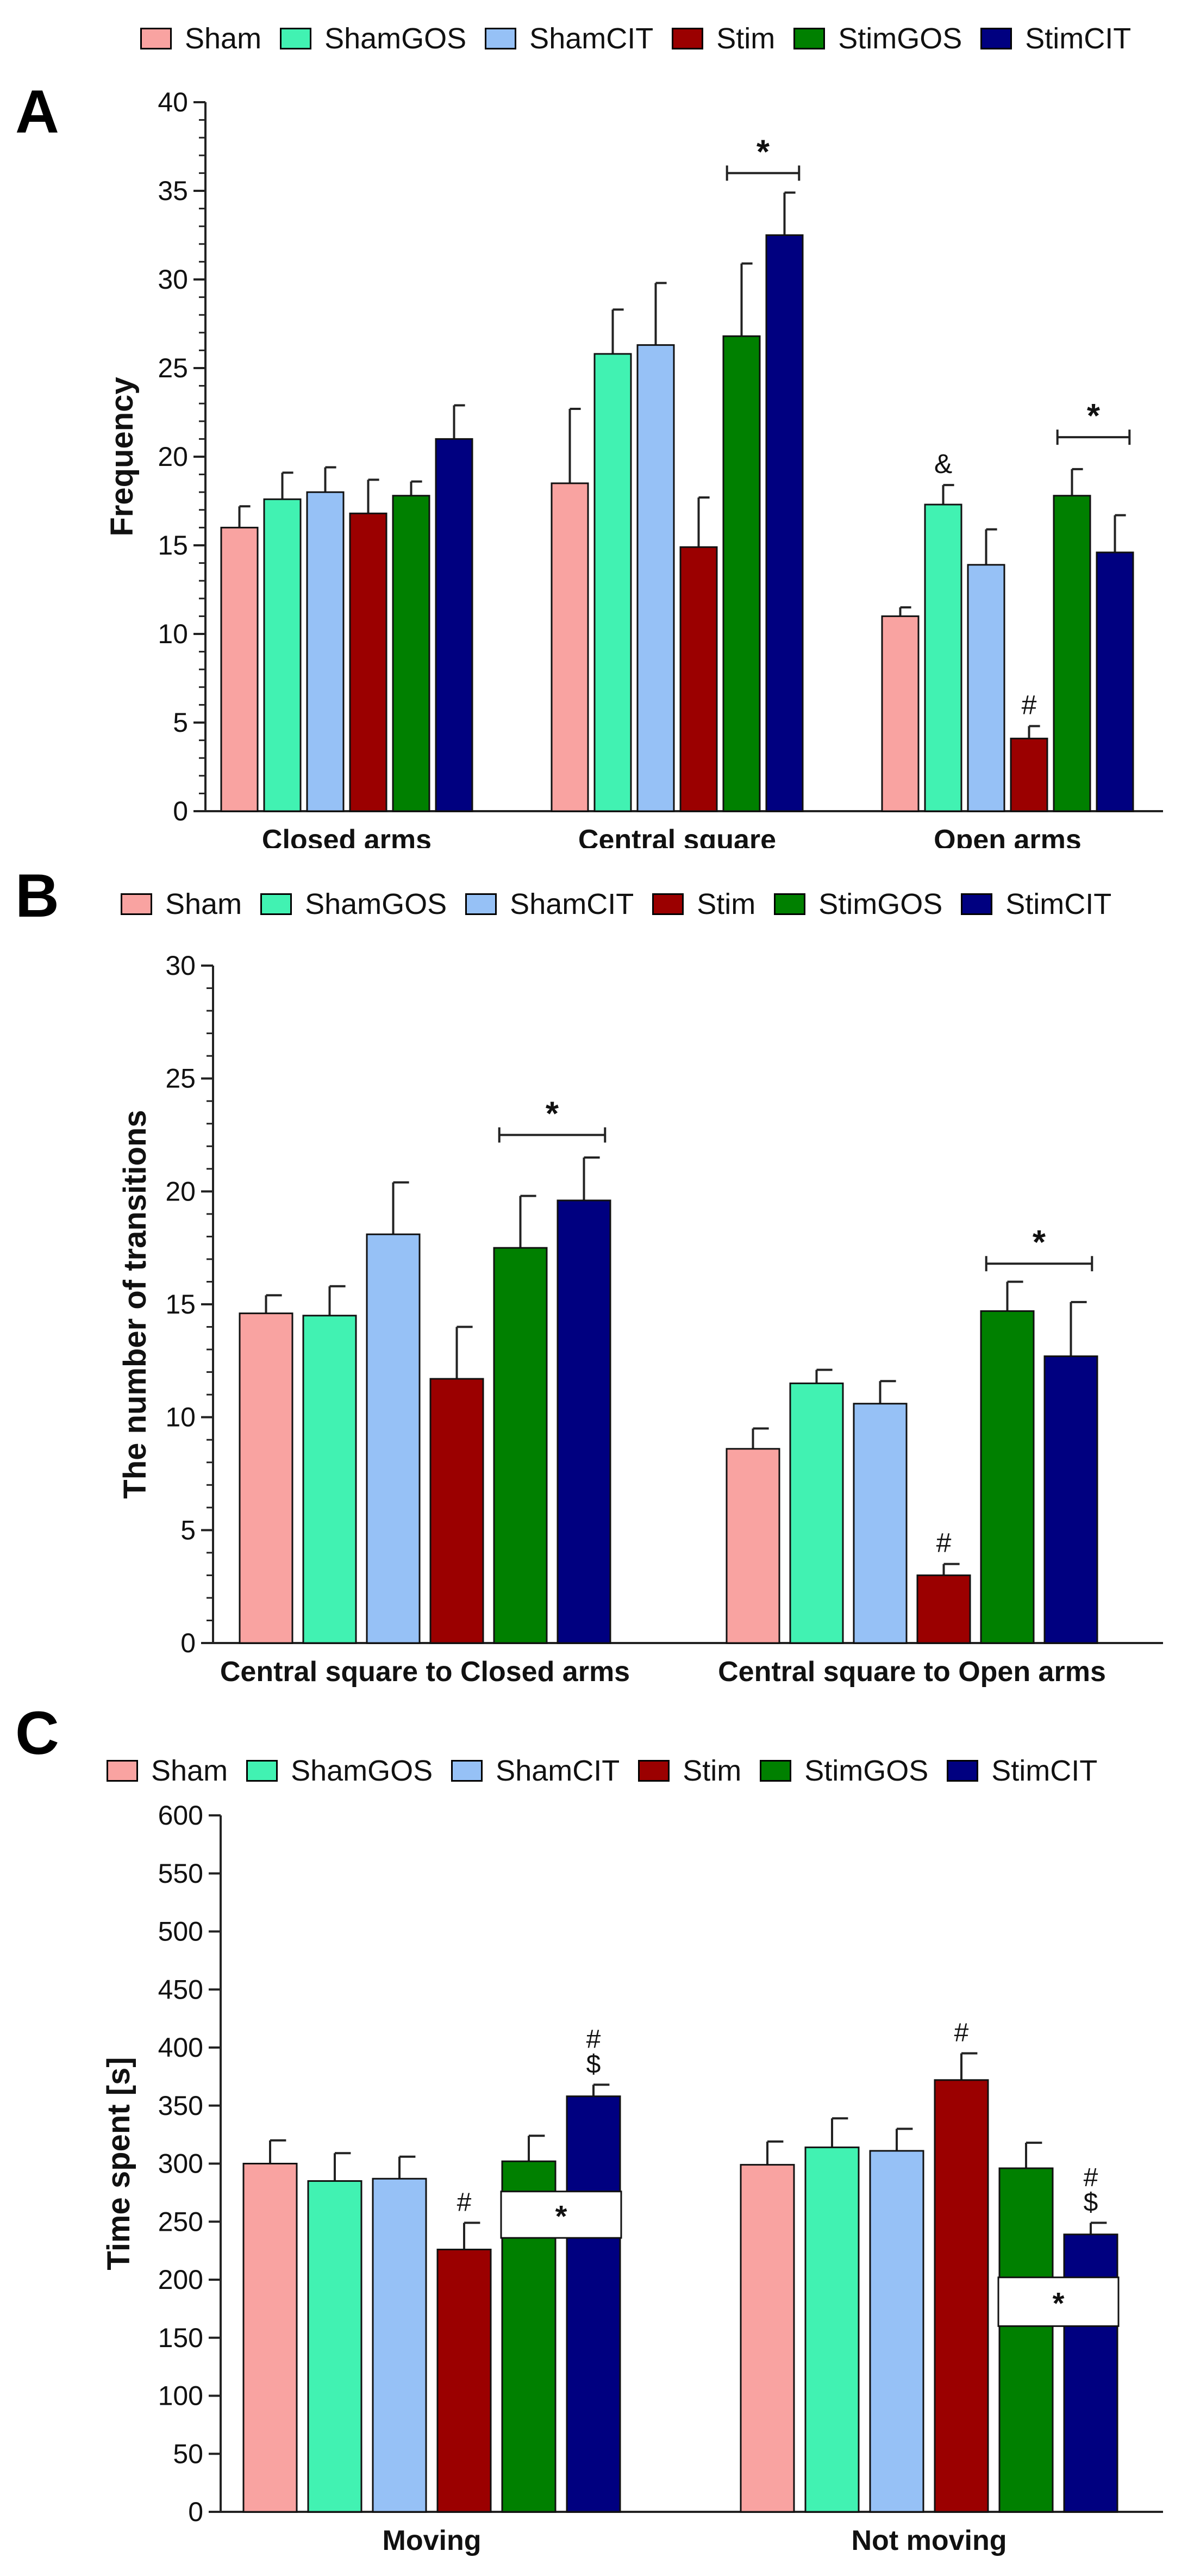 The image size is (1194, 2576). I want to click on bar-shamcit-not-moving, so click(896, 2331).